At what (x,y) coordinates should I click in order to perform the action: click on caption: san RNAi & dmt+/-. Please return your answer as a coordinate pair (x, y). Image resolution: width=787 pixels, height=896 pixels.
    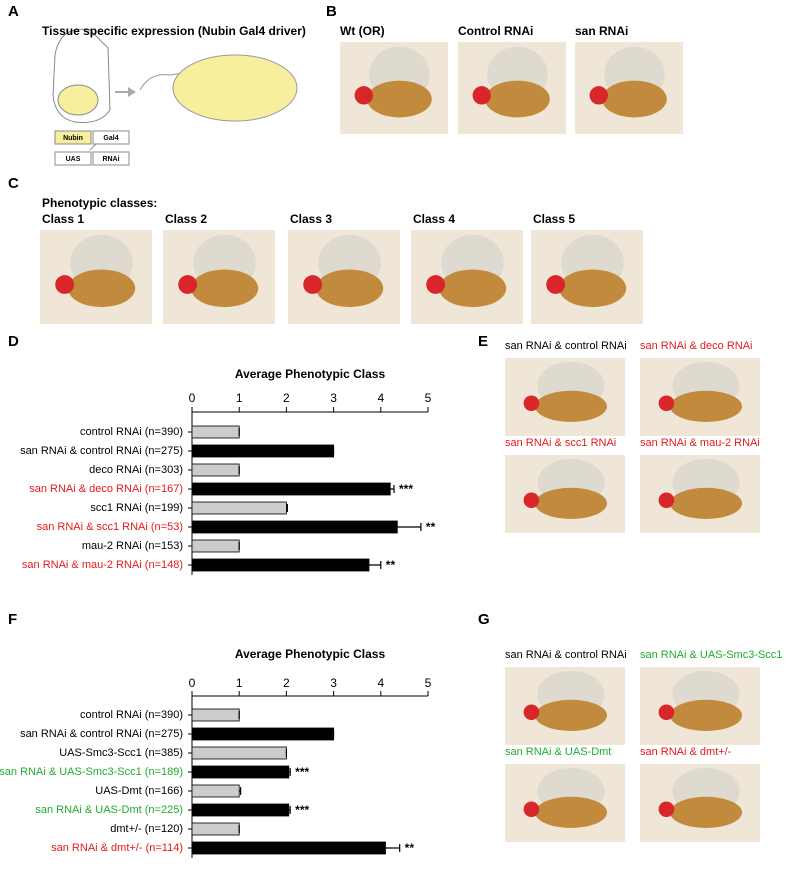
    Looking at the image, I should click on (686, 752).